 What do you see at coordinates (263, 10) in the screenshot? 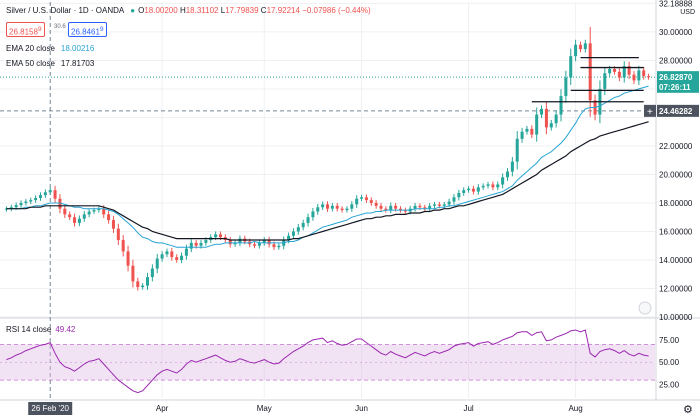
I see `close-label: C` at bounding box center [263, 10].